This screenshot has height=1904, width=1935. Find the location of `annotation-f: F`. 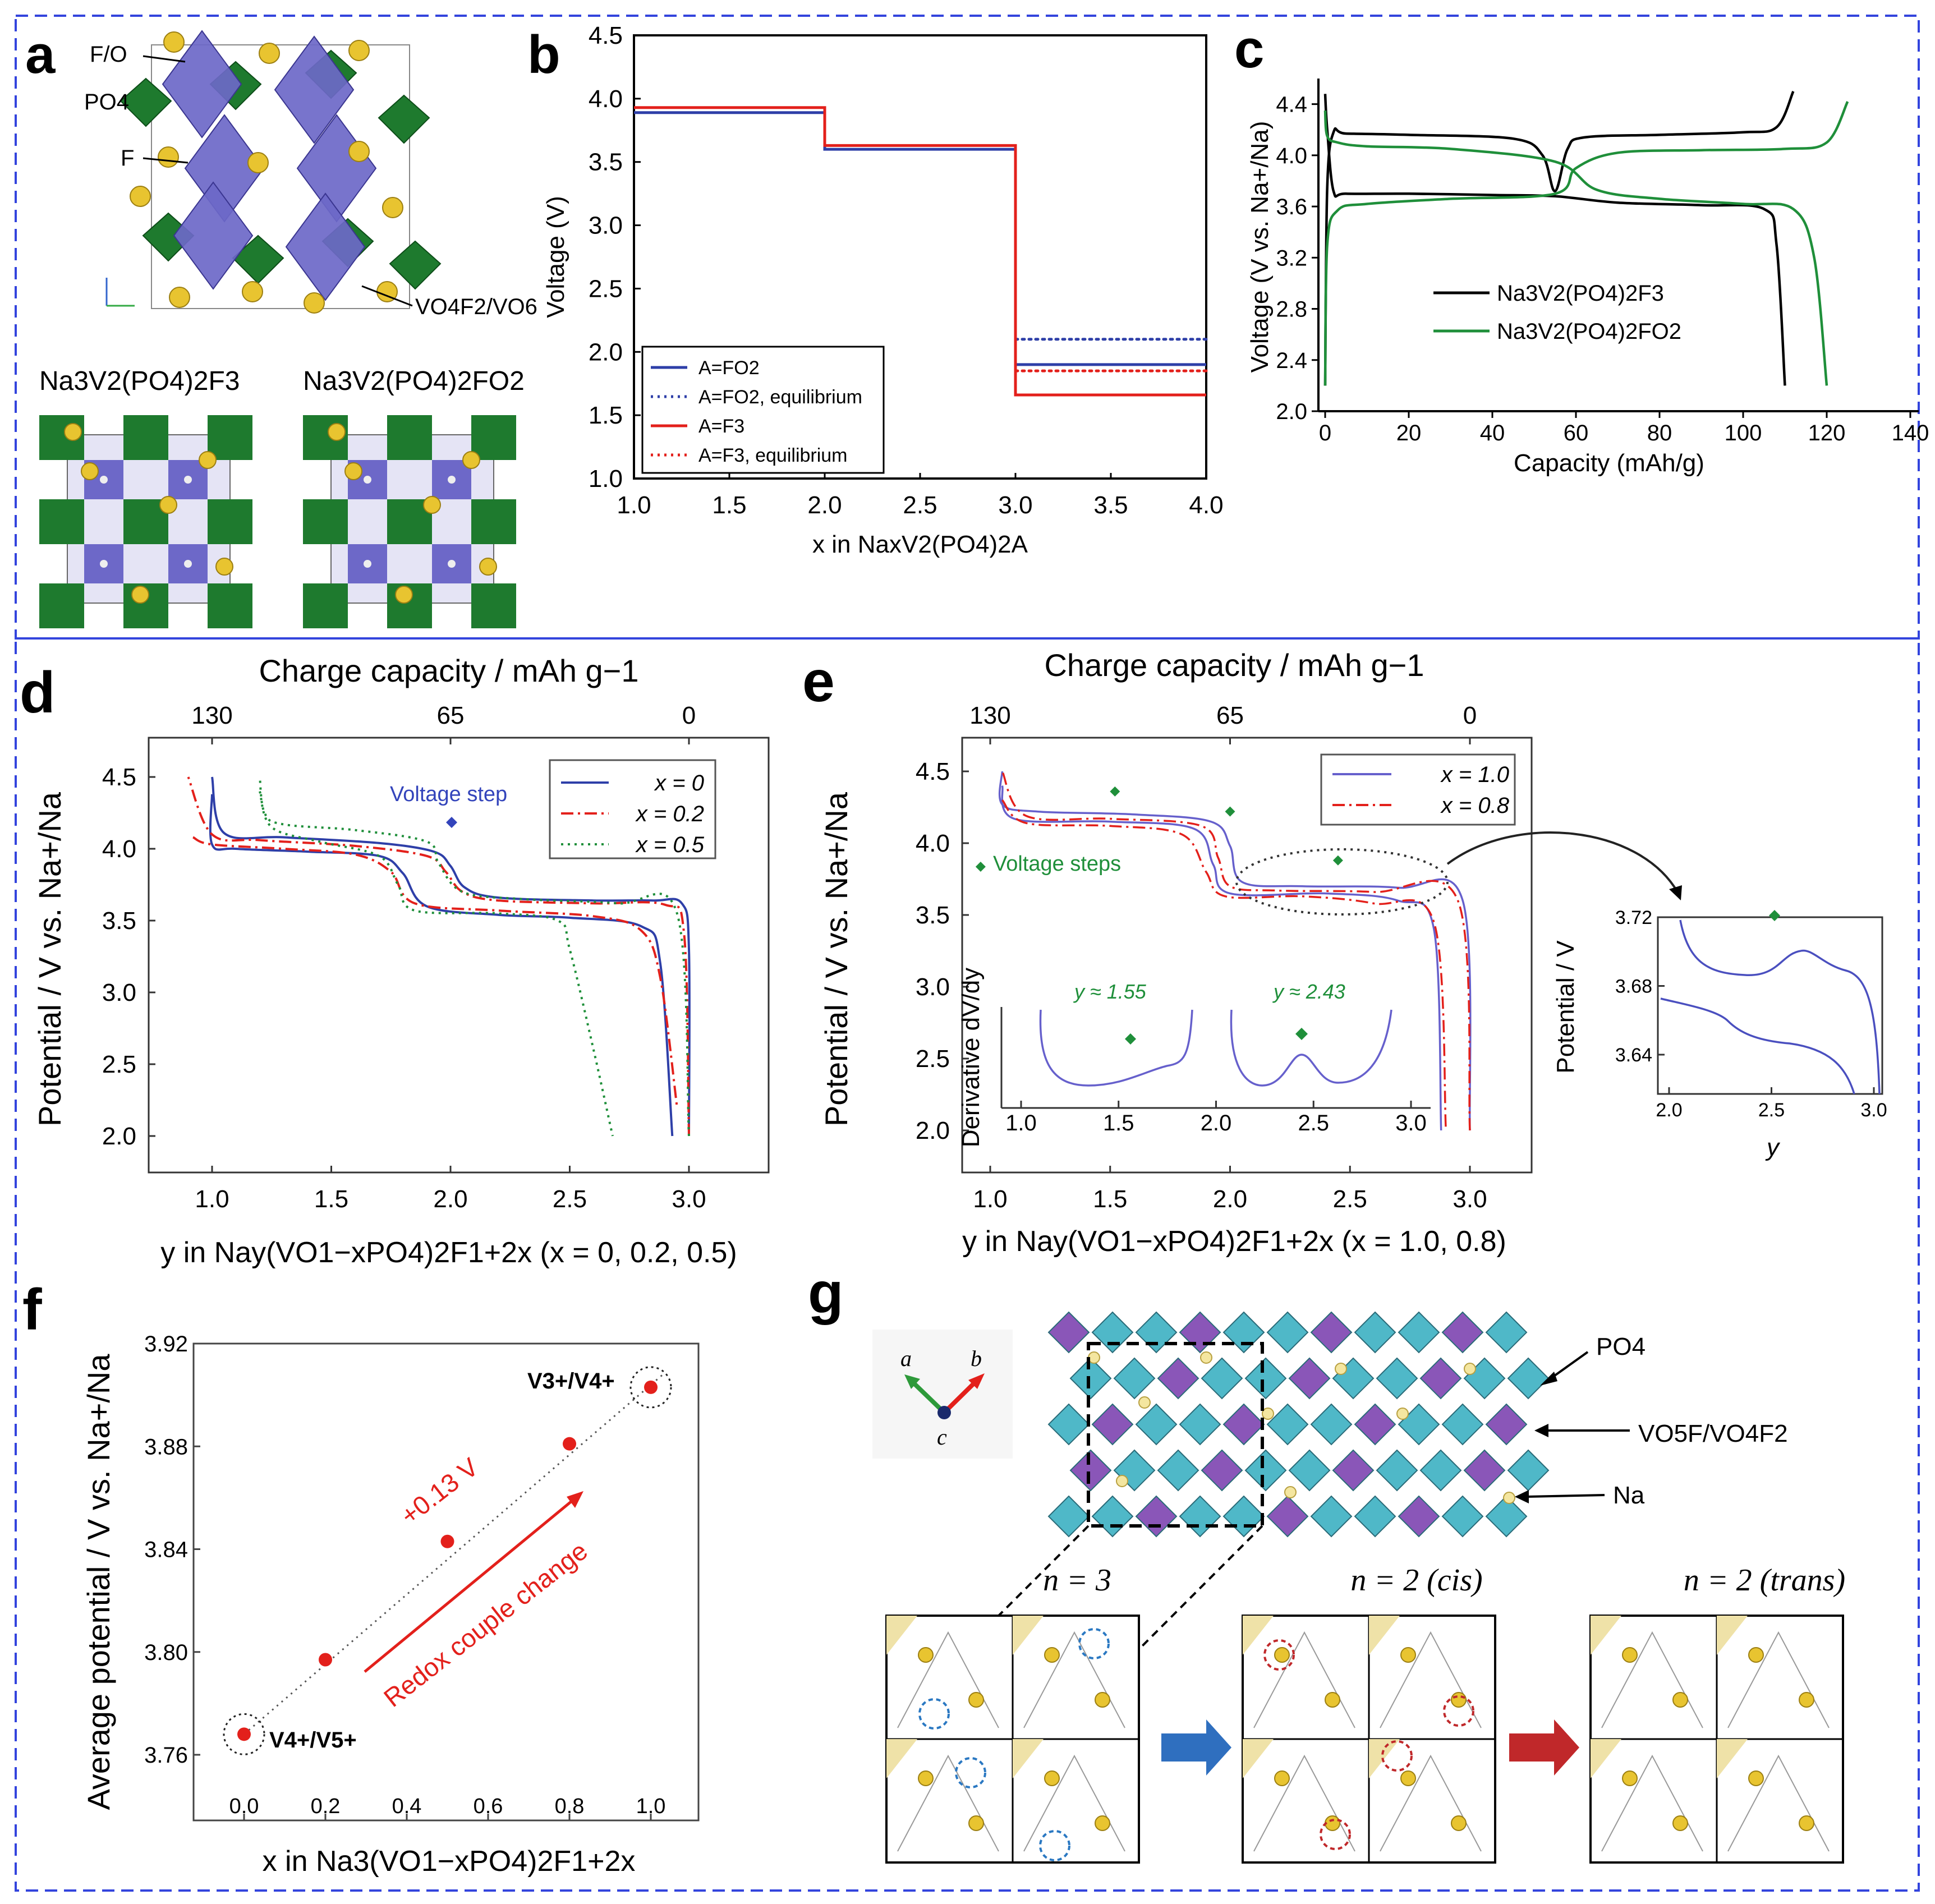

annotation-f: F is located at coordinates (127, 158).